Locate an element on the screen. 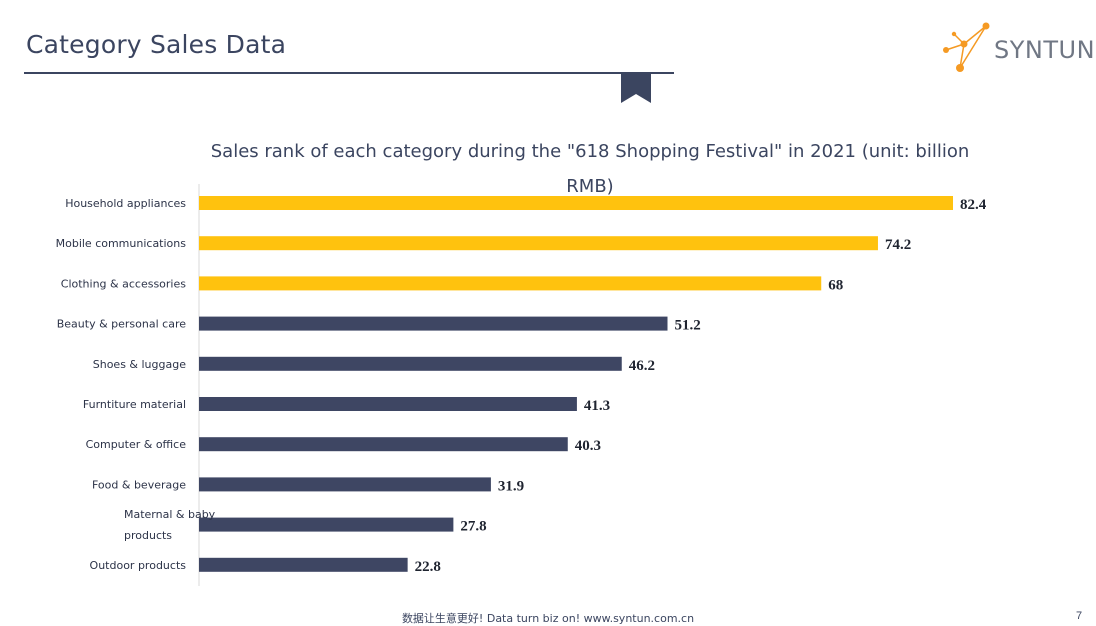  data-label: 22.8 is located at coordinates (428, 567).